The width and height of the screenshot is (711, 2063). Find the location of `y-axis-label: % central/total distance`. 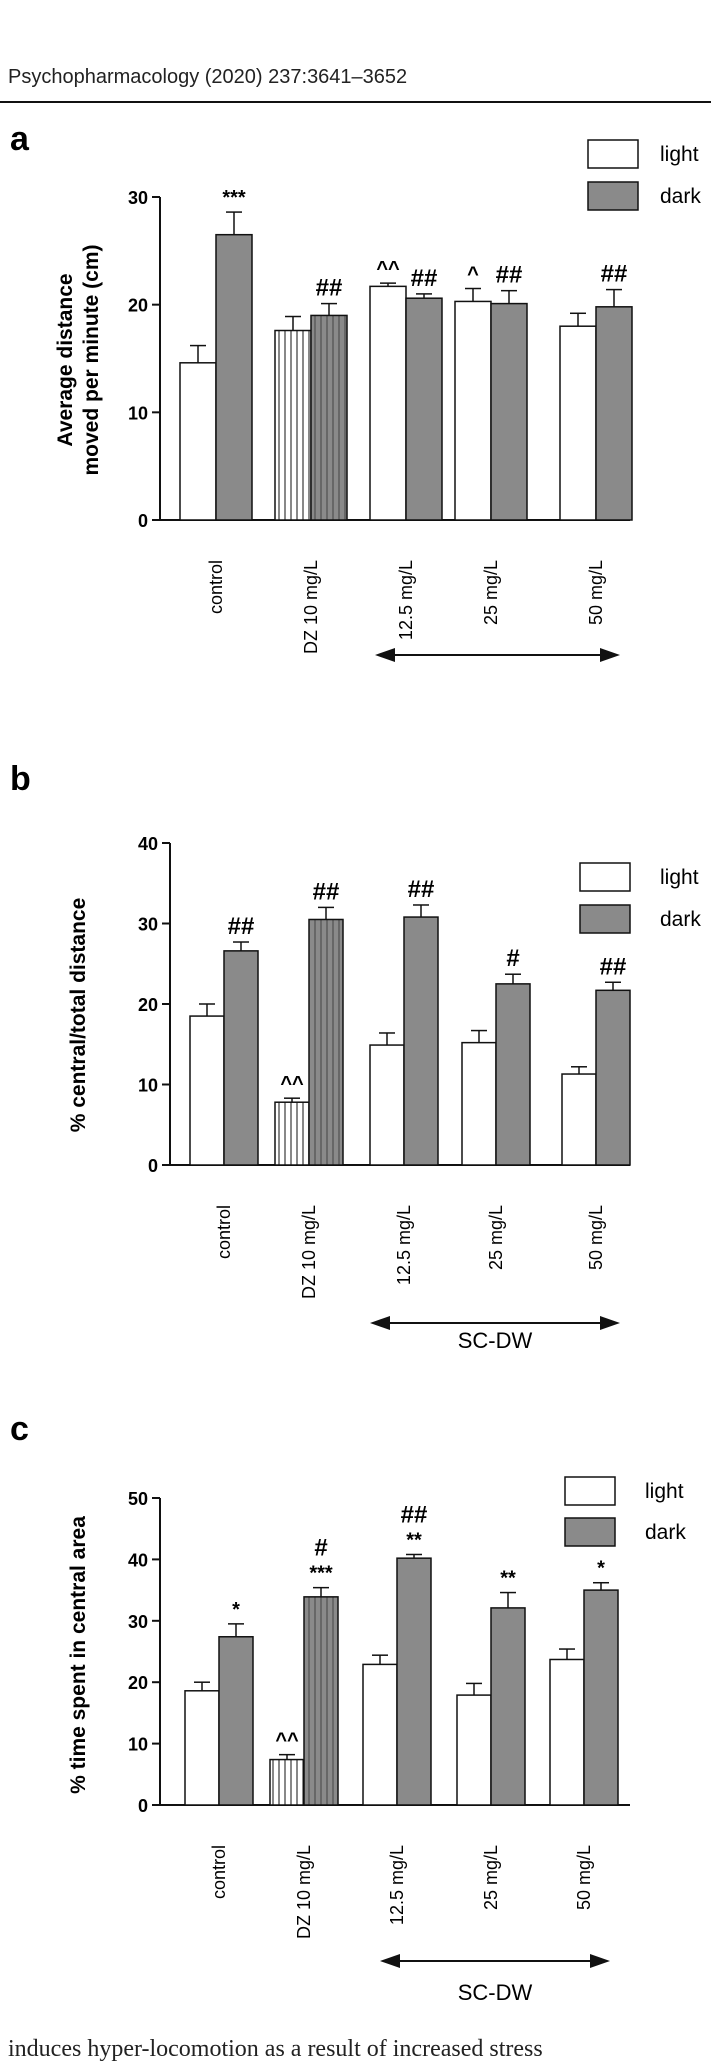

y-axis-label: % central/total distance is located at coordinates (78, 1015).